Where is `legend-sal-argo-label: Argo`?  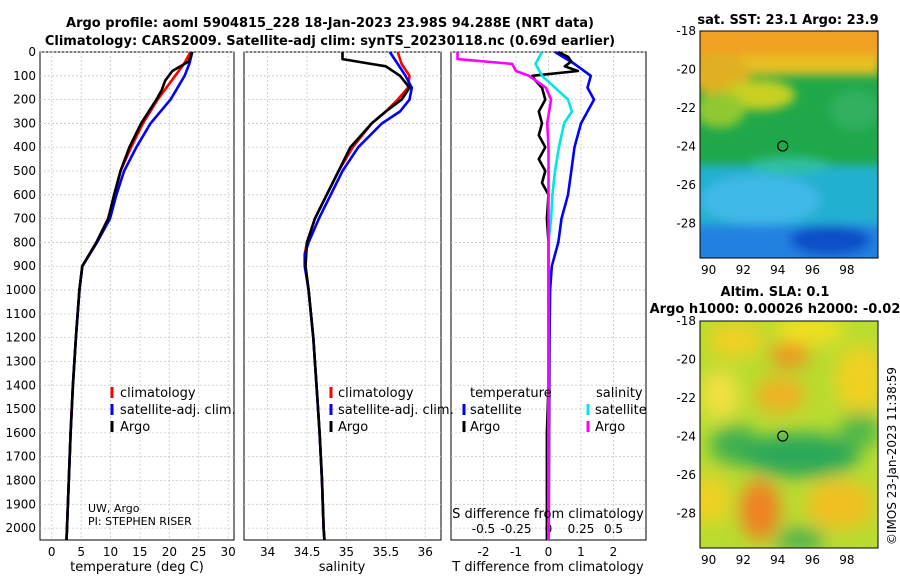
legend-sal-argo-label: Argo is located at coordinates (610, 427).